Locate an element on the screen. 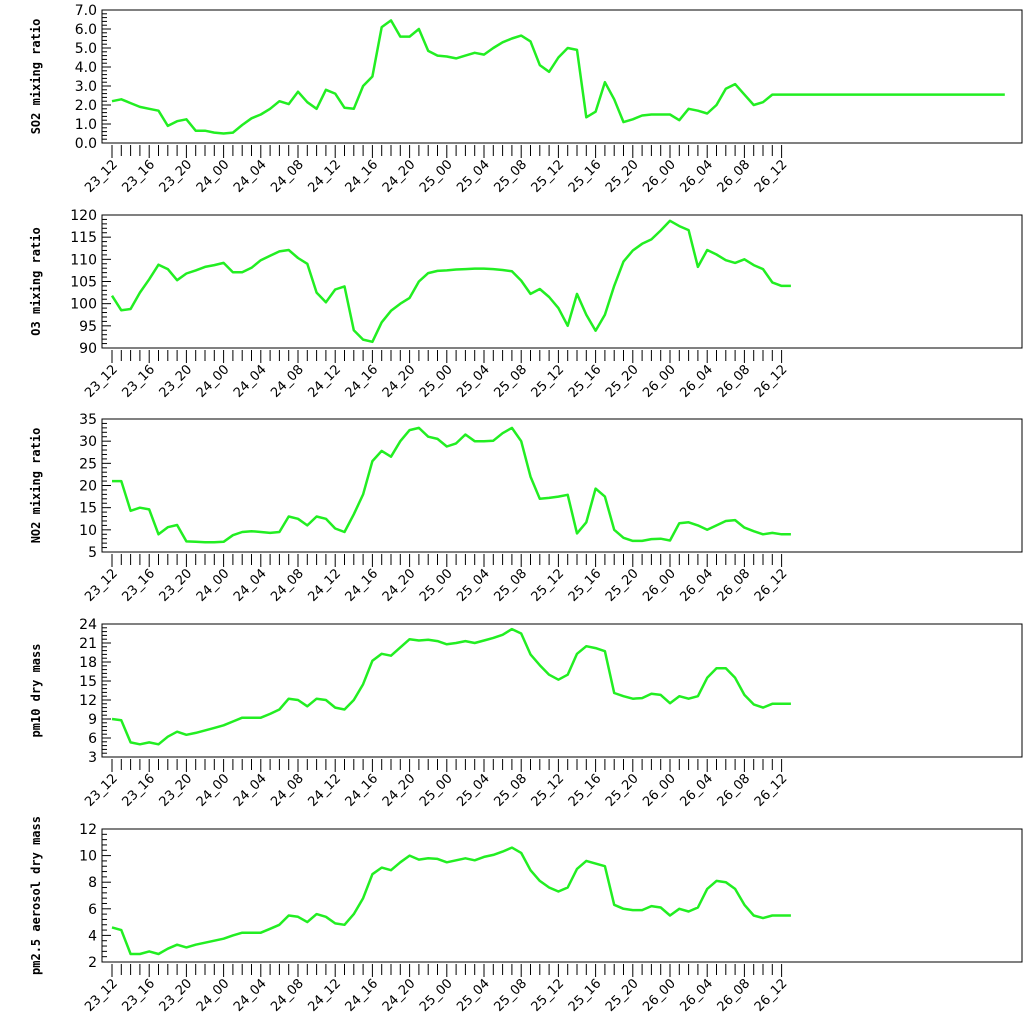 The width and height of the screenshot is (1024, 1024). y-tick-label: 8 is located at coordinates (92, 883).